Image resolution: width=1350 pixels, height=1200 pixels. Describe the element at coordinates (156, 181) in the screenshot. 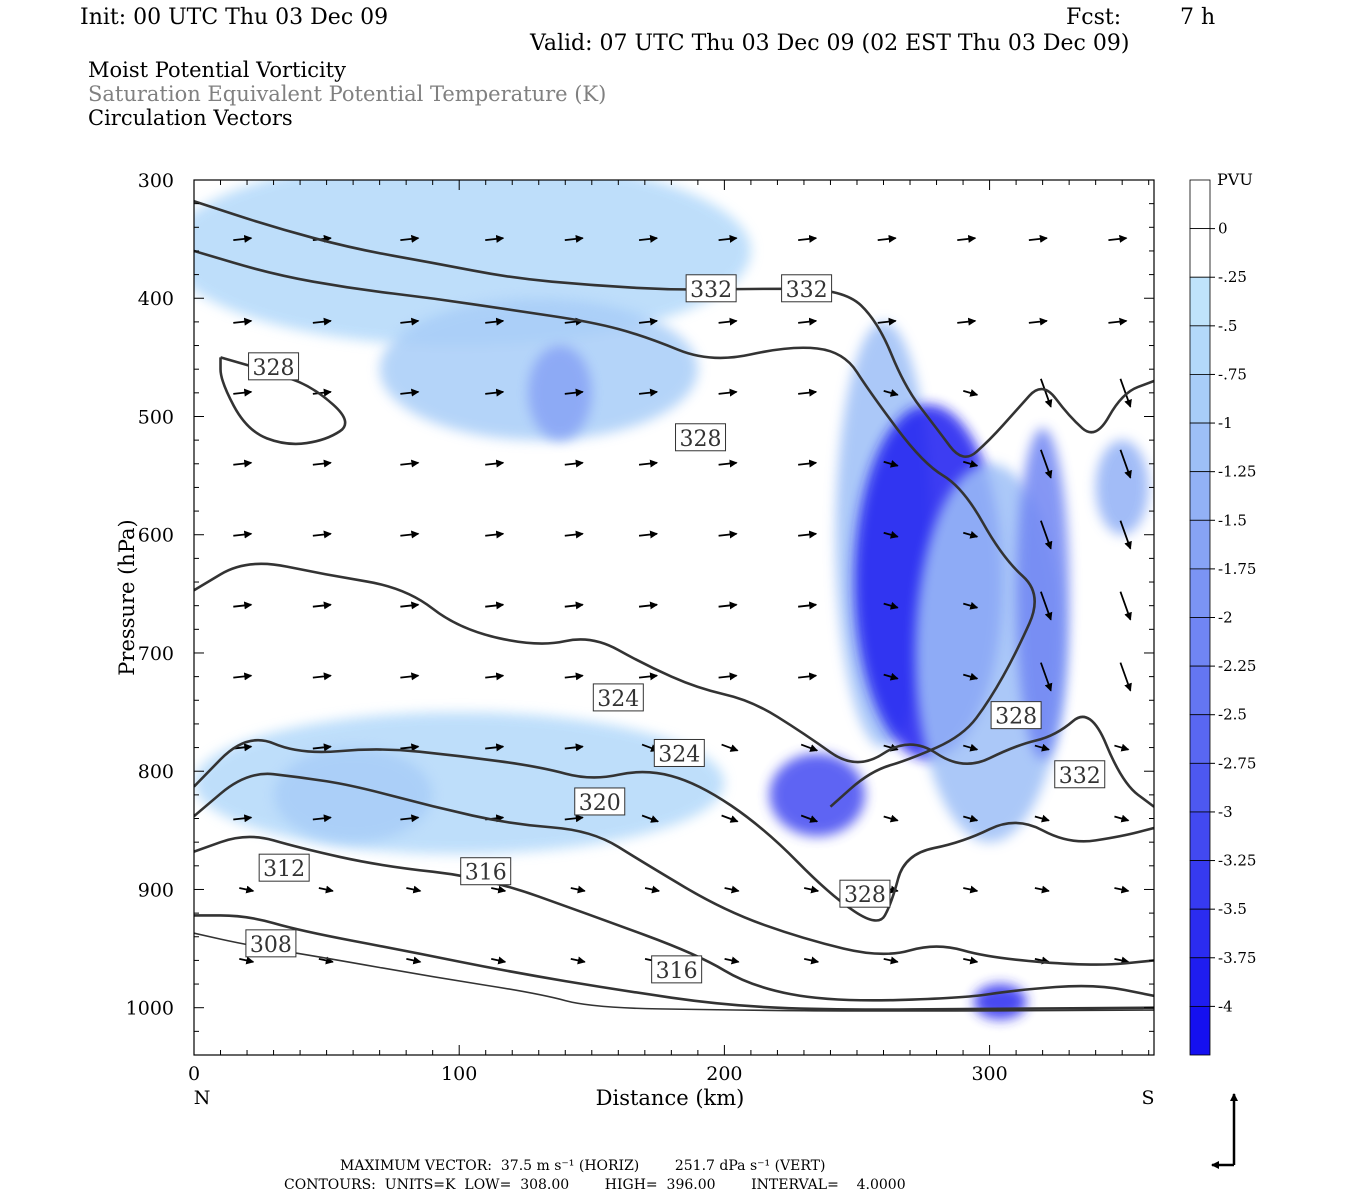

I see `y-tick-label-300: 300` at that location.